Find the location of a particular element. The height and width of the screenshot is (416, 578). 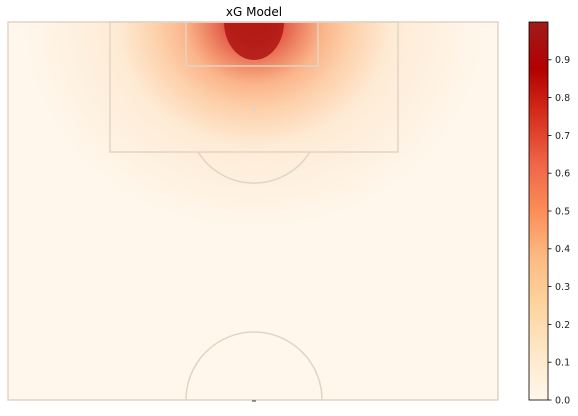

colorbar-tick-label: 0.7 is located at coordinates (562, 136).